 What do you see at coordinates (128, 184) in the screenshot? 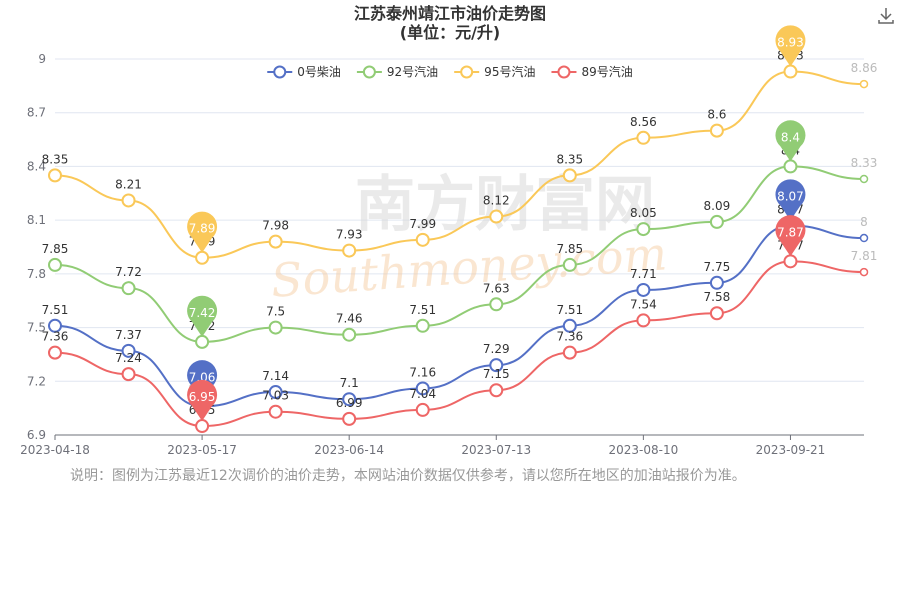
I see `data-label: 8.21` at bounding box center [128, 184].